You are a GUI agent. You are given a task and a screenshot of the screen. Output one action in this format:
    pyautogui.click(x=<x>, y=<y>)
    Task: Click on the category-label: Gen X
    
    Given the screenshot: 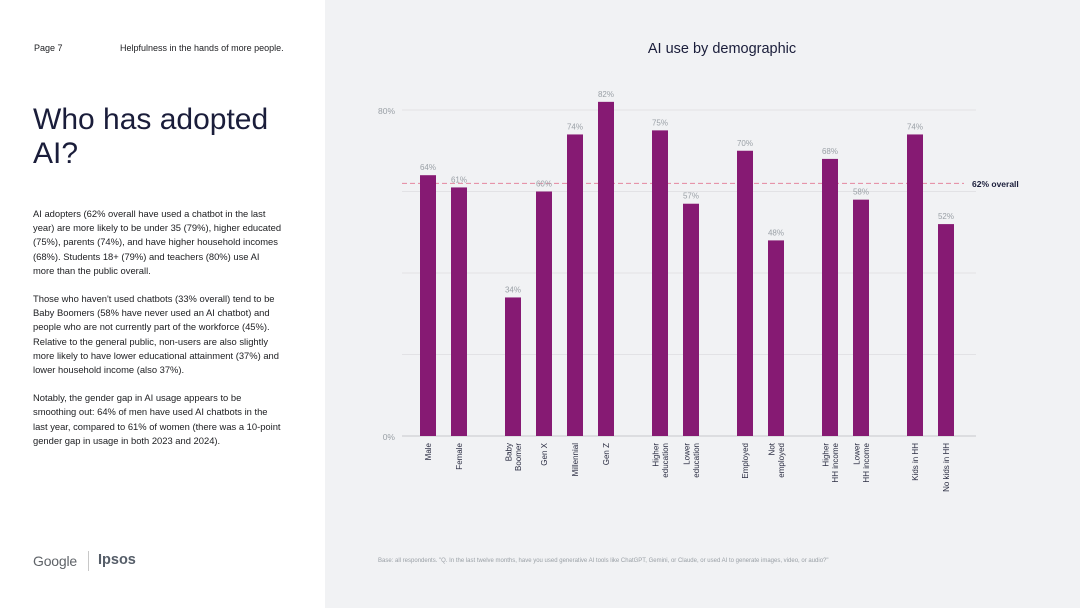 What is the action you would take?
    pyautogui.click(x=544, y=453)
    